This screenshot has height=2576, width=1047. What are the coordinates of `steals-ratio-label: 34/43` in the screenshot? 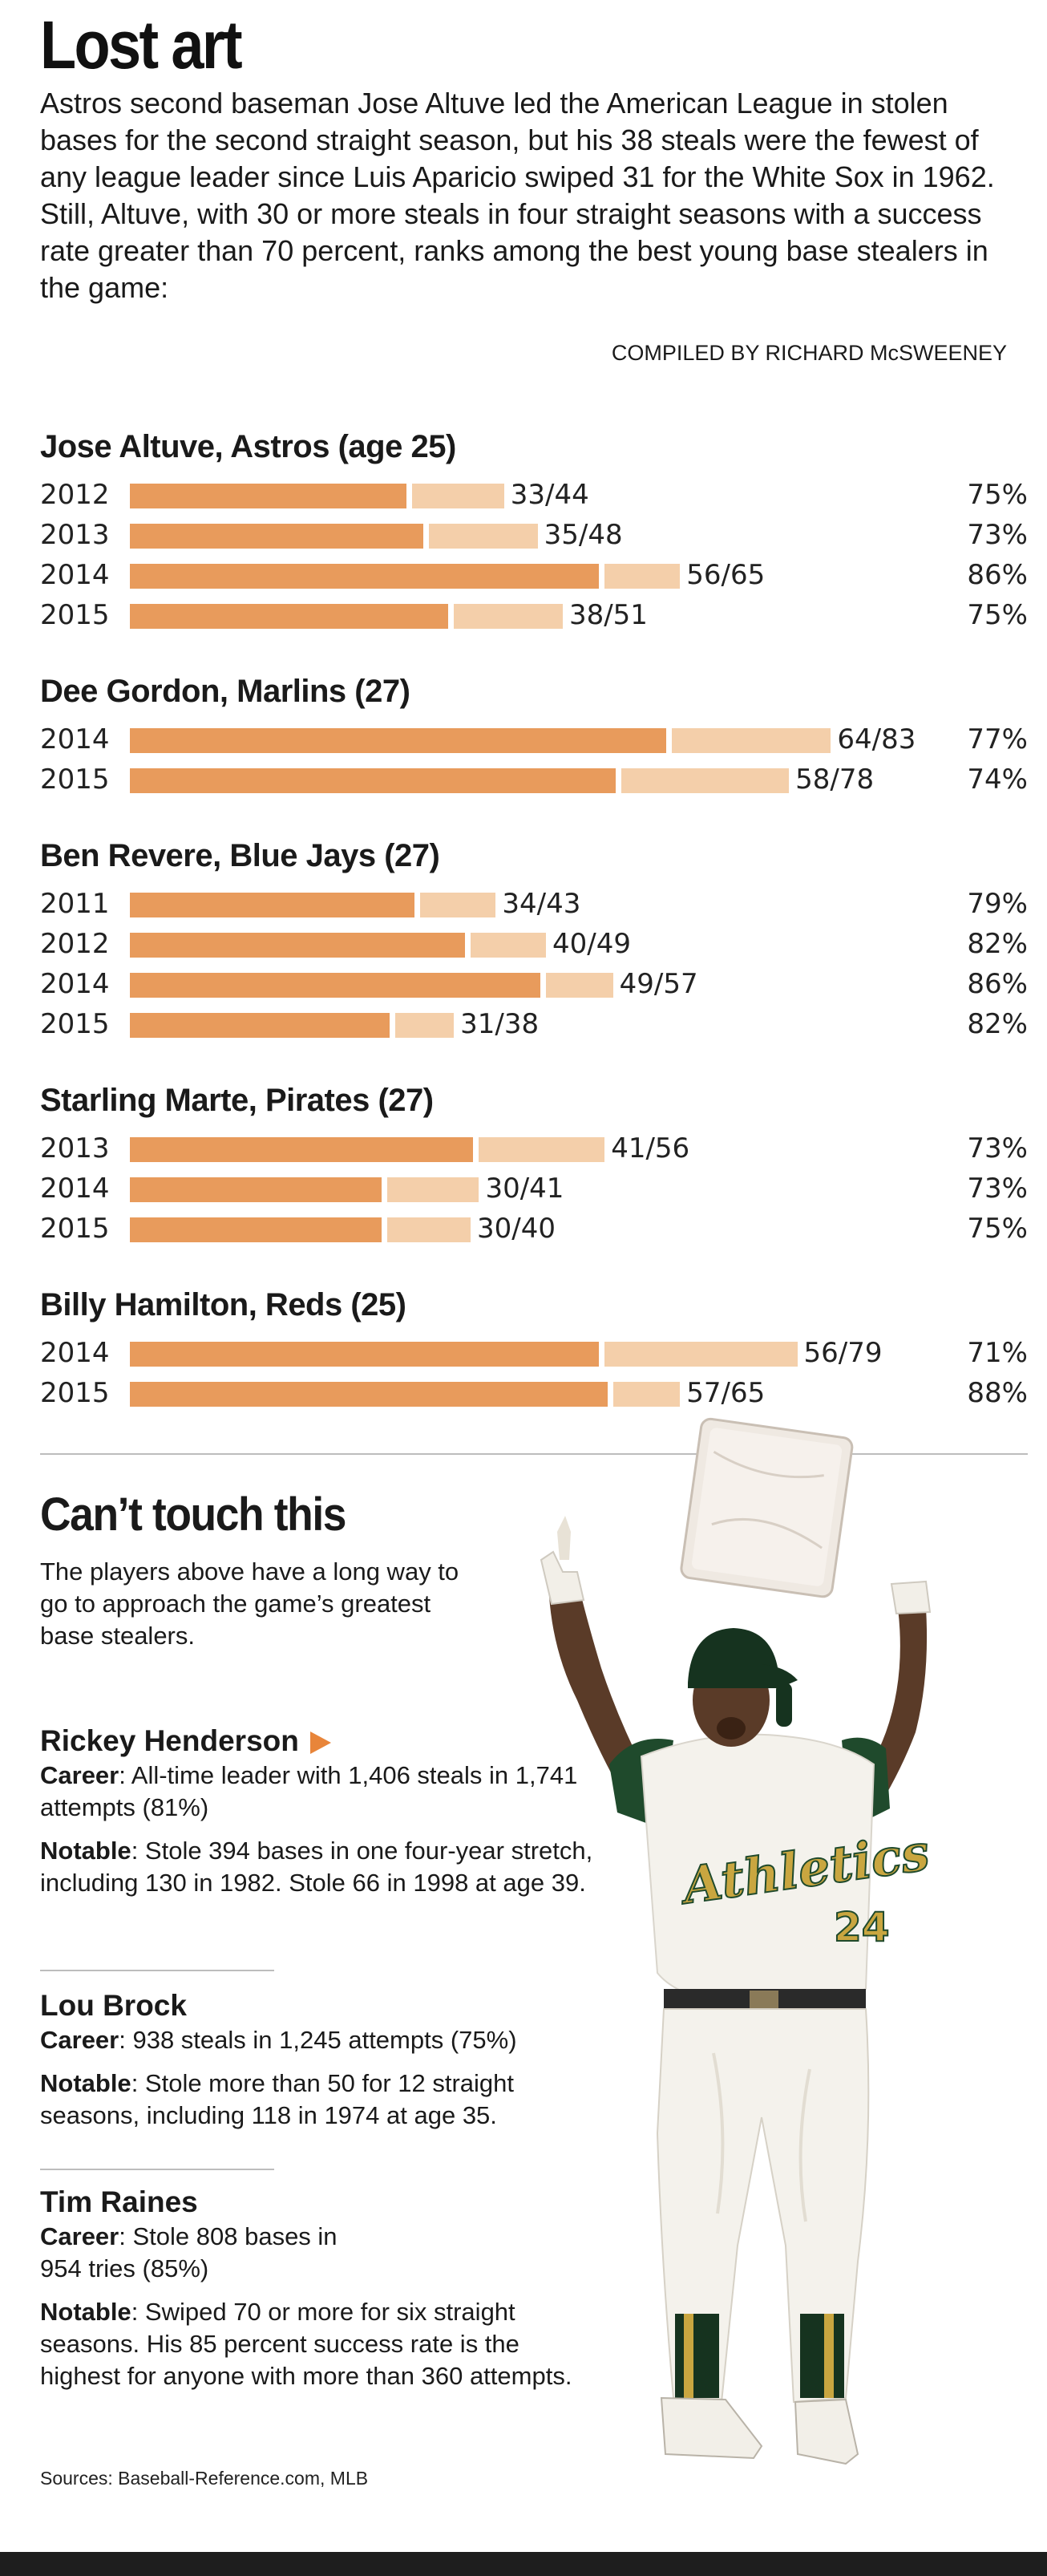 It's located at (541, 904).